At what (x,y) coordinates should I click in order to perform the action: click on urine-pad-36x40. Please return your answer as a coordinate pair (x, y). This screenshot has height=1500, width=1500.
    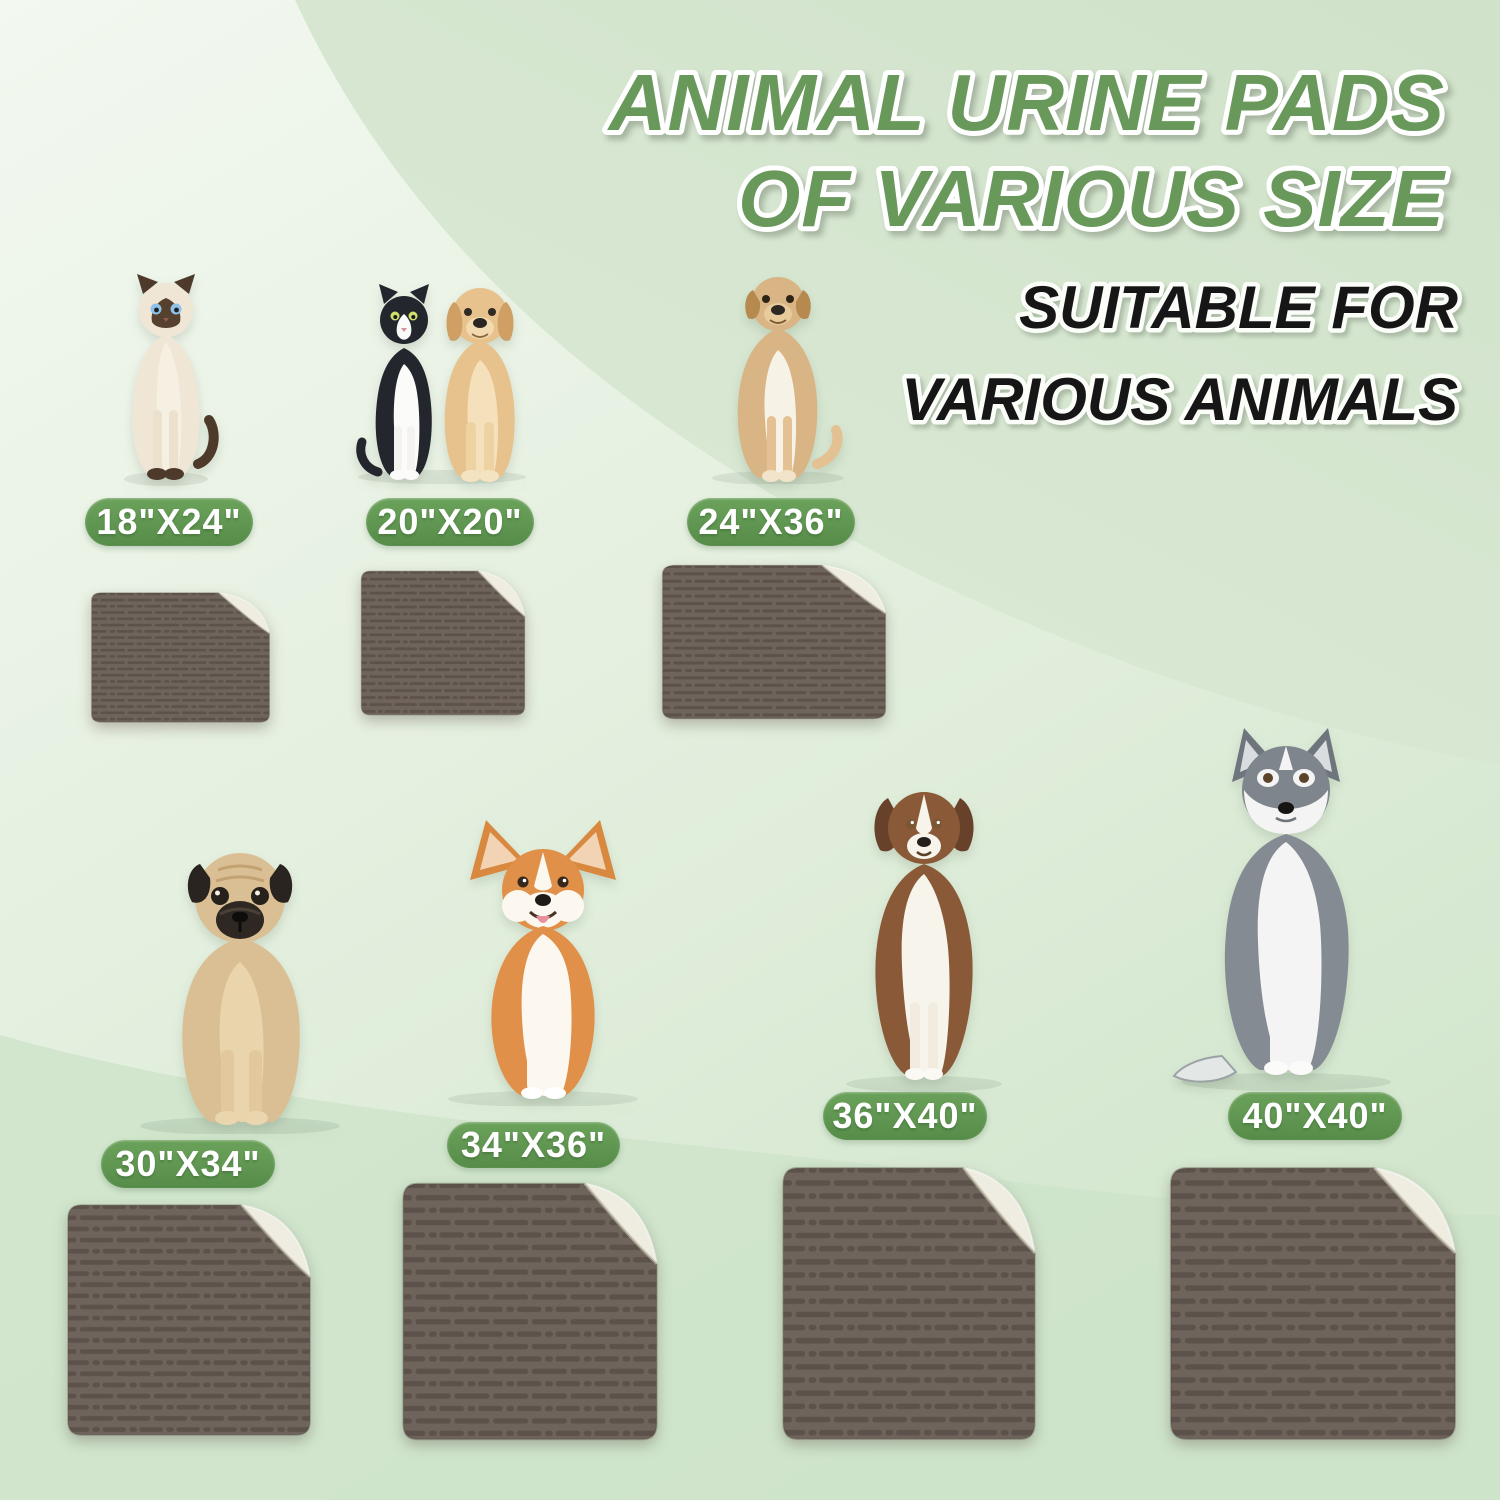
    Looking at the image, I should click on (909, 1303).